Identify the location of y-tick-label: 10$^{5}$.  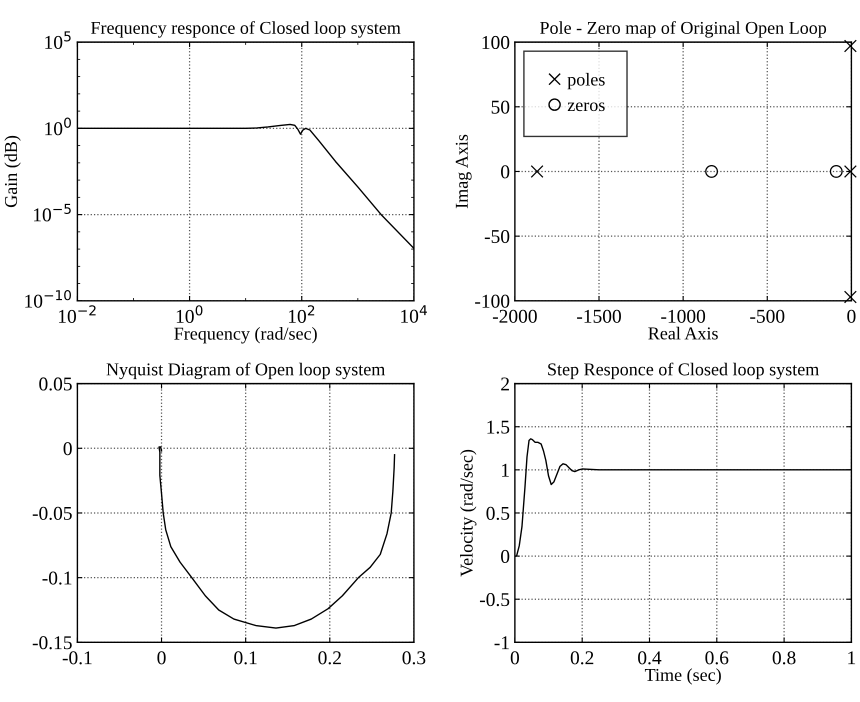
(58, 40).